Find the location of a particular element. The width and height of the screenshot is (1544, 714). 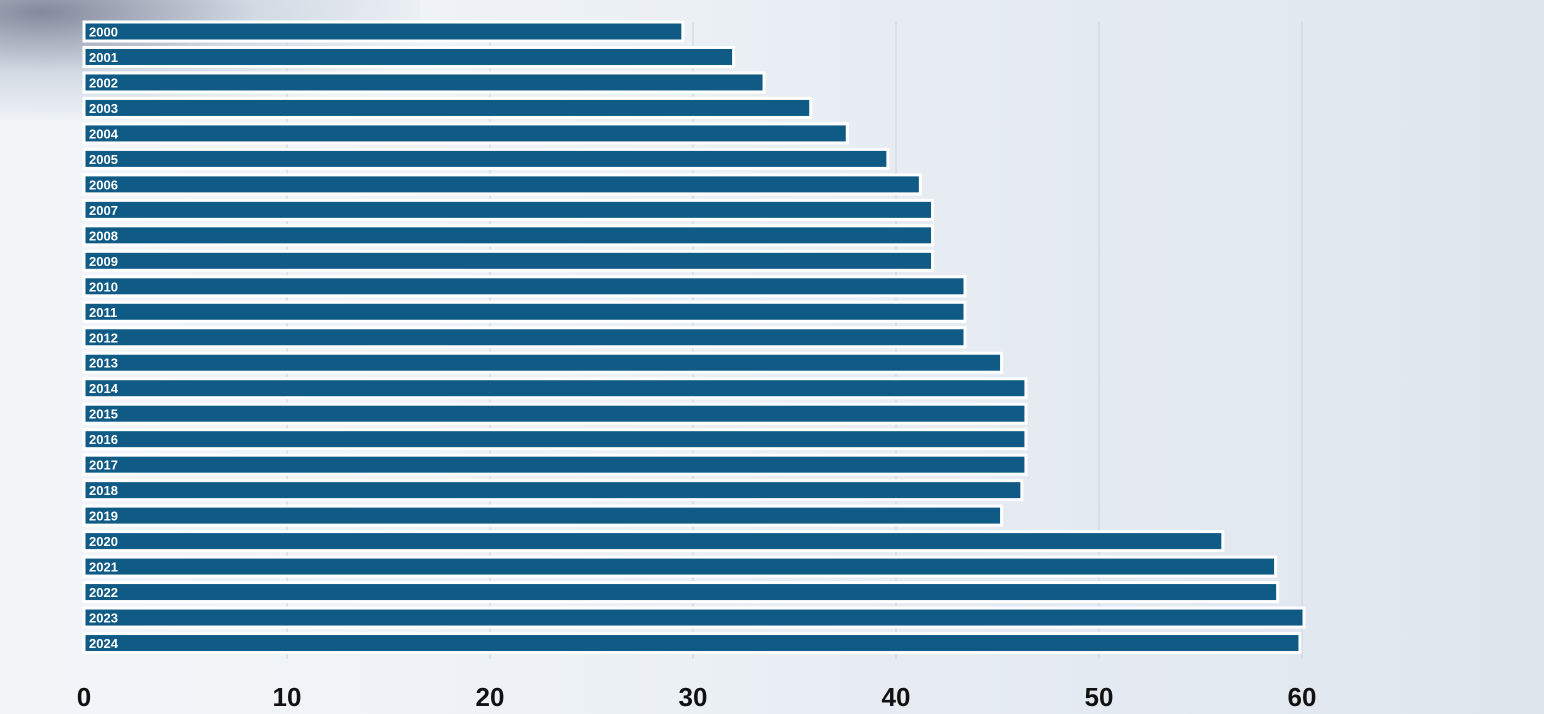

category-label: 2007 is located at coordinates (103, 210).